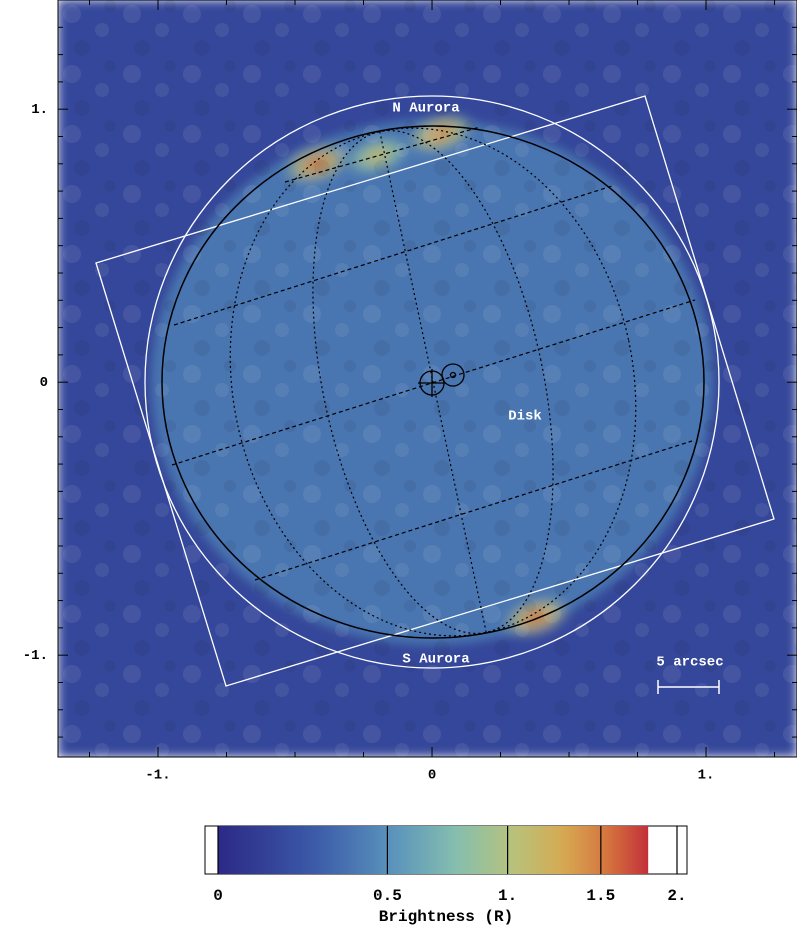 The height and width of the screenshot is (928, 797). Describe the element at coordinates (157, 776) in the screenshot. I see `x-tick-label: -1.` at that location.